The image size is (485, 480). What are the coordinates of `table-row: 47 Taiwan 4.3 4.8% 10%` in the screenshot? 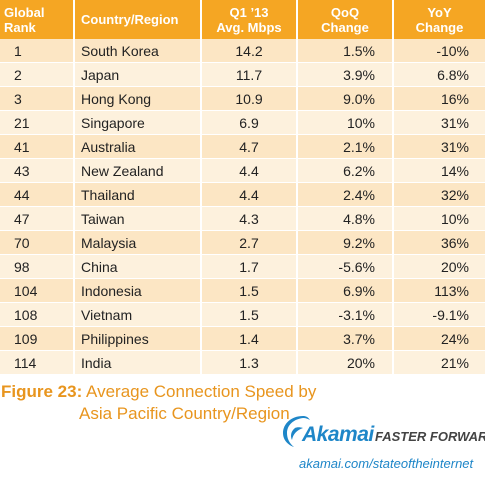 It's located at (242, 218).